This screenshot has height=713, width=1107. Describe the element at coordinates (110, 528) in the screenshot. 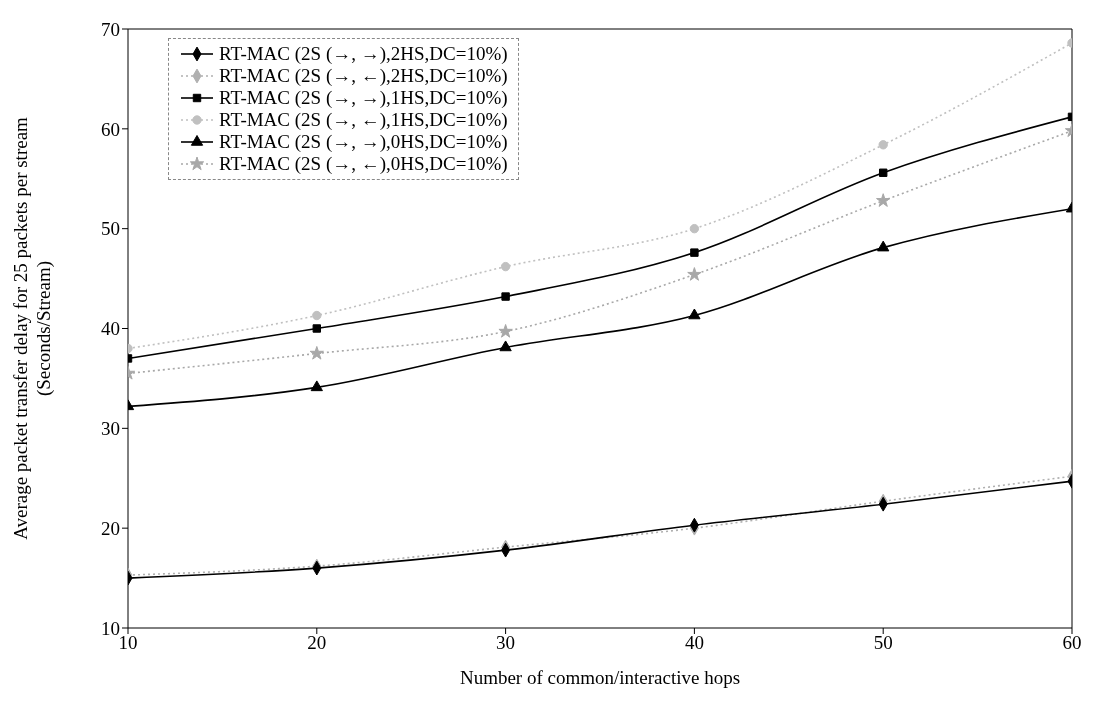

I see `y-tick-label: 20` at that location.